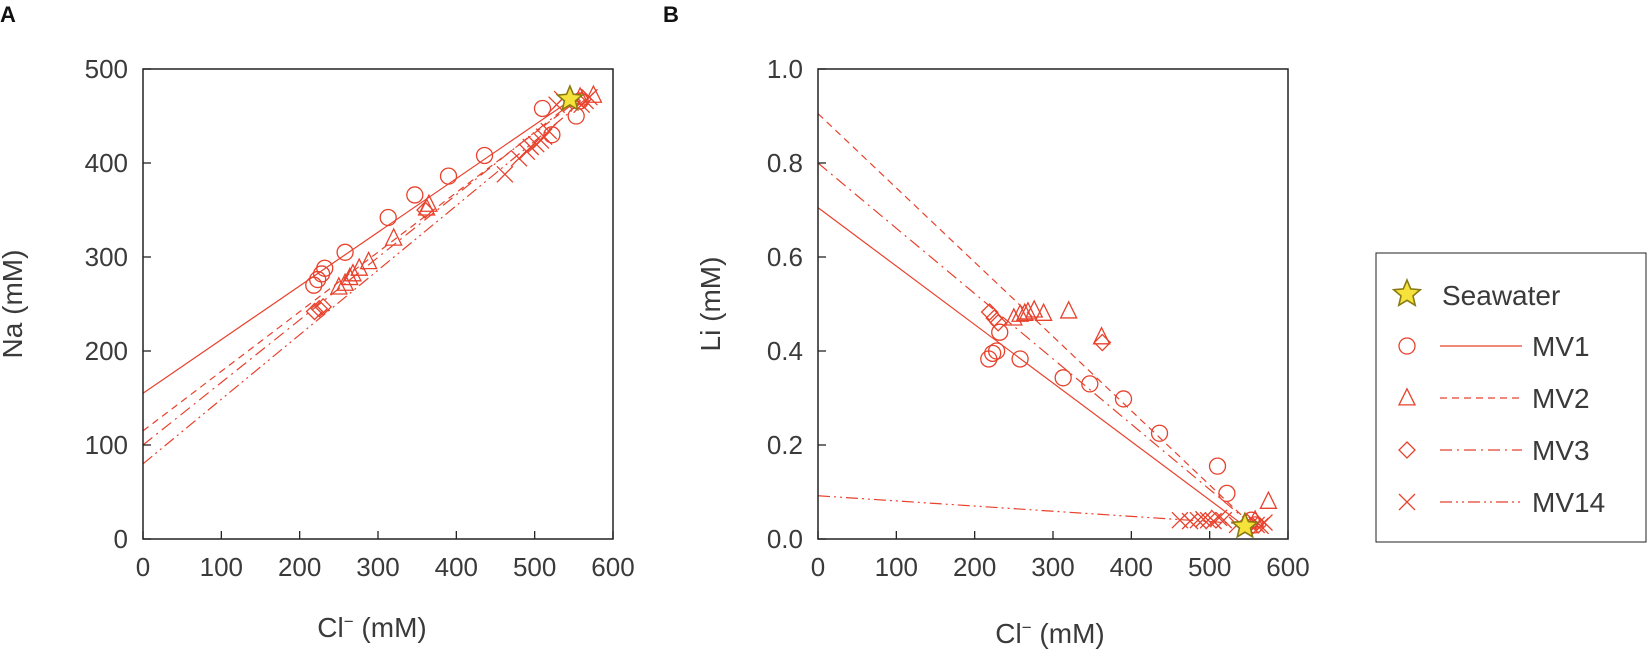  Describe the element at coordinates (330, 627) in the screenshot. I see `panel-a-x-axis-label-main: Cl` at that location.